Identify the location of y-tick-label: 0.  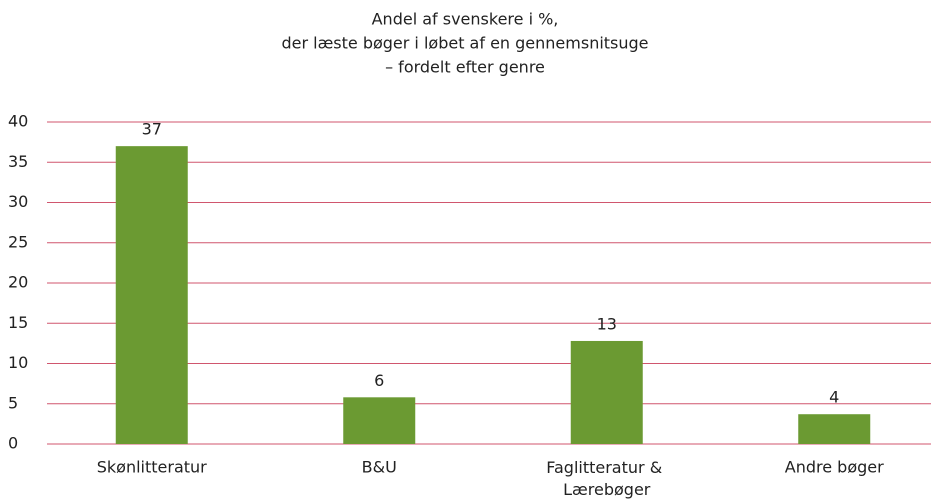
(13, 443).